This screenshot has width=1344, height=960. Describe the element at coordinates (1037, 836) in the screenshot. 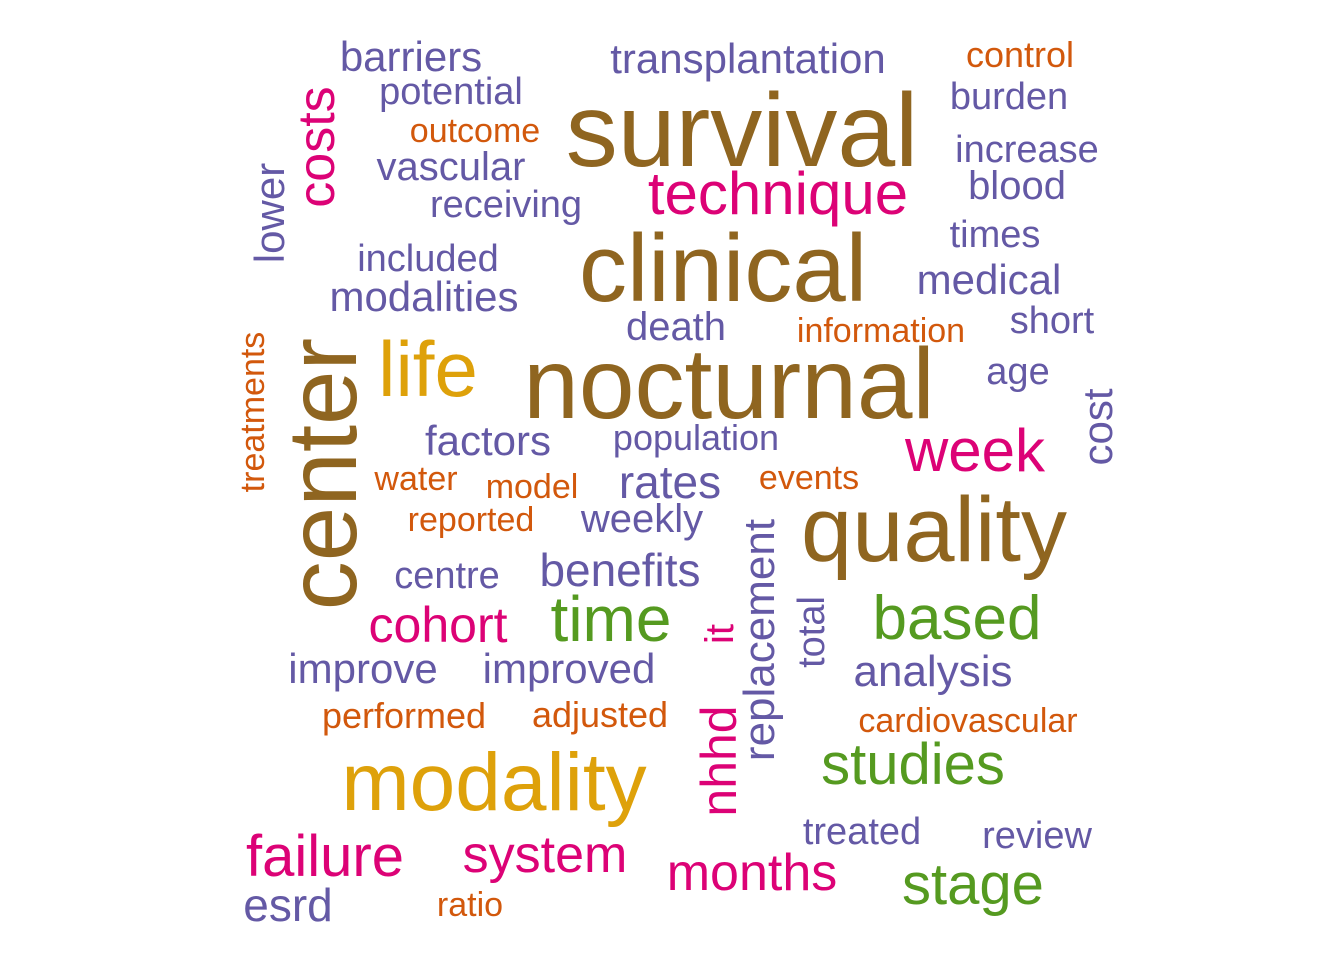

I see `word-review: review` at that location.